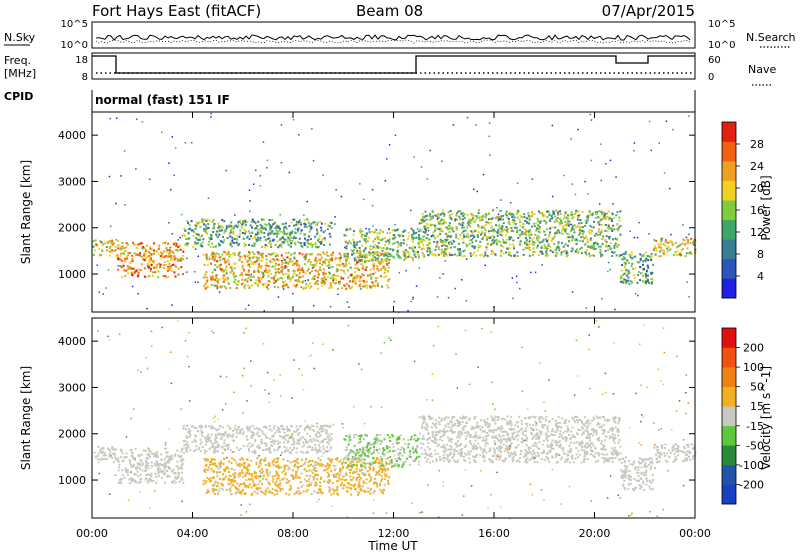 This screenshot has width=800, height=554. Describe the element at coordinates (729, 132) in the screenshot. I see `colorbar-swatch` at that location.